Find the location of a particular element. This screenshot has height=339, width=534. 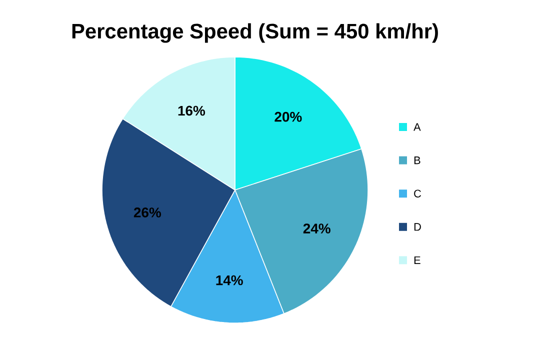

data-label: 26% is located at coordinates (147, 213).